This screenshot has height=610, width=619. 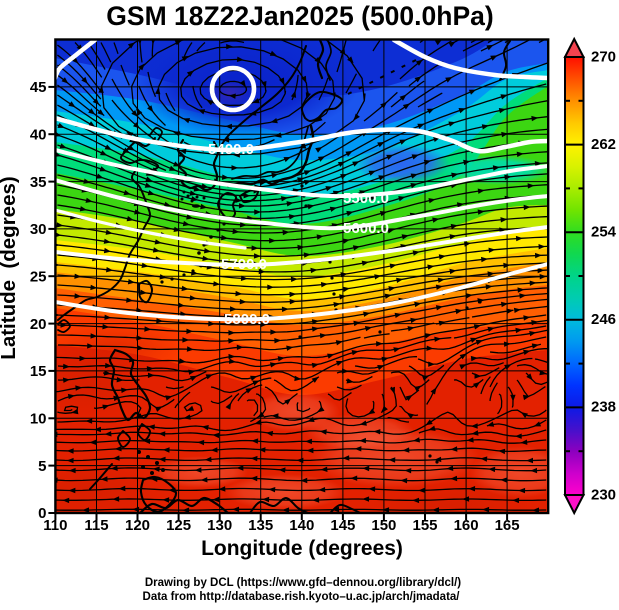 What do you see at coordinates (247, 319) in the screenshot?
I see `svg-text: 5800.0` at bounding box center [247, 319].